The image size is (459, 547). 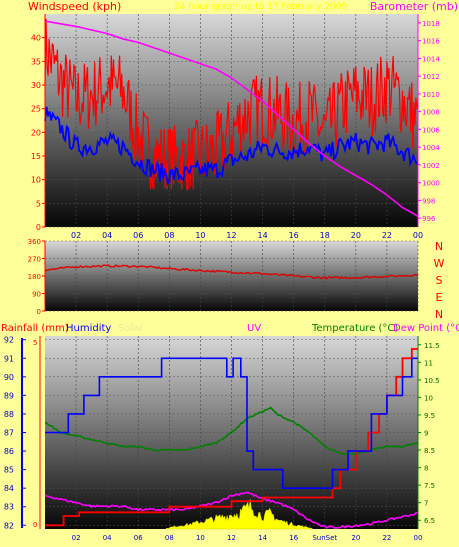 What do you see at coordinates (439, 246) in the screenshot?
I see `compass-label-n-top: N` at bounding box center [439, 246].